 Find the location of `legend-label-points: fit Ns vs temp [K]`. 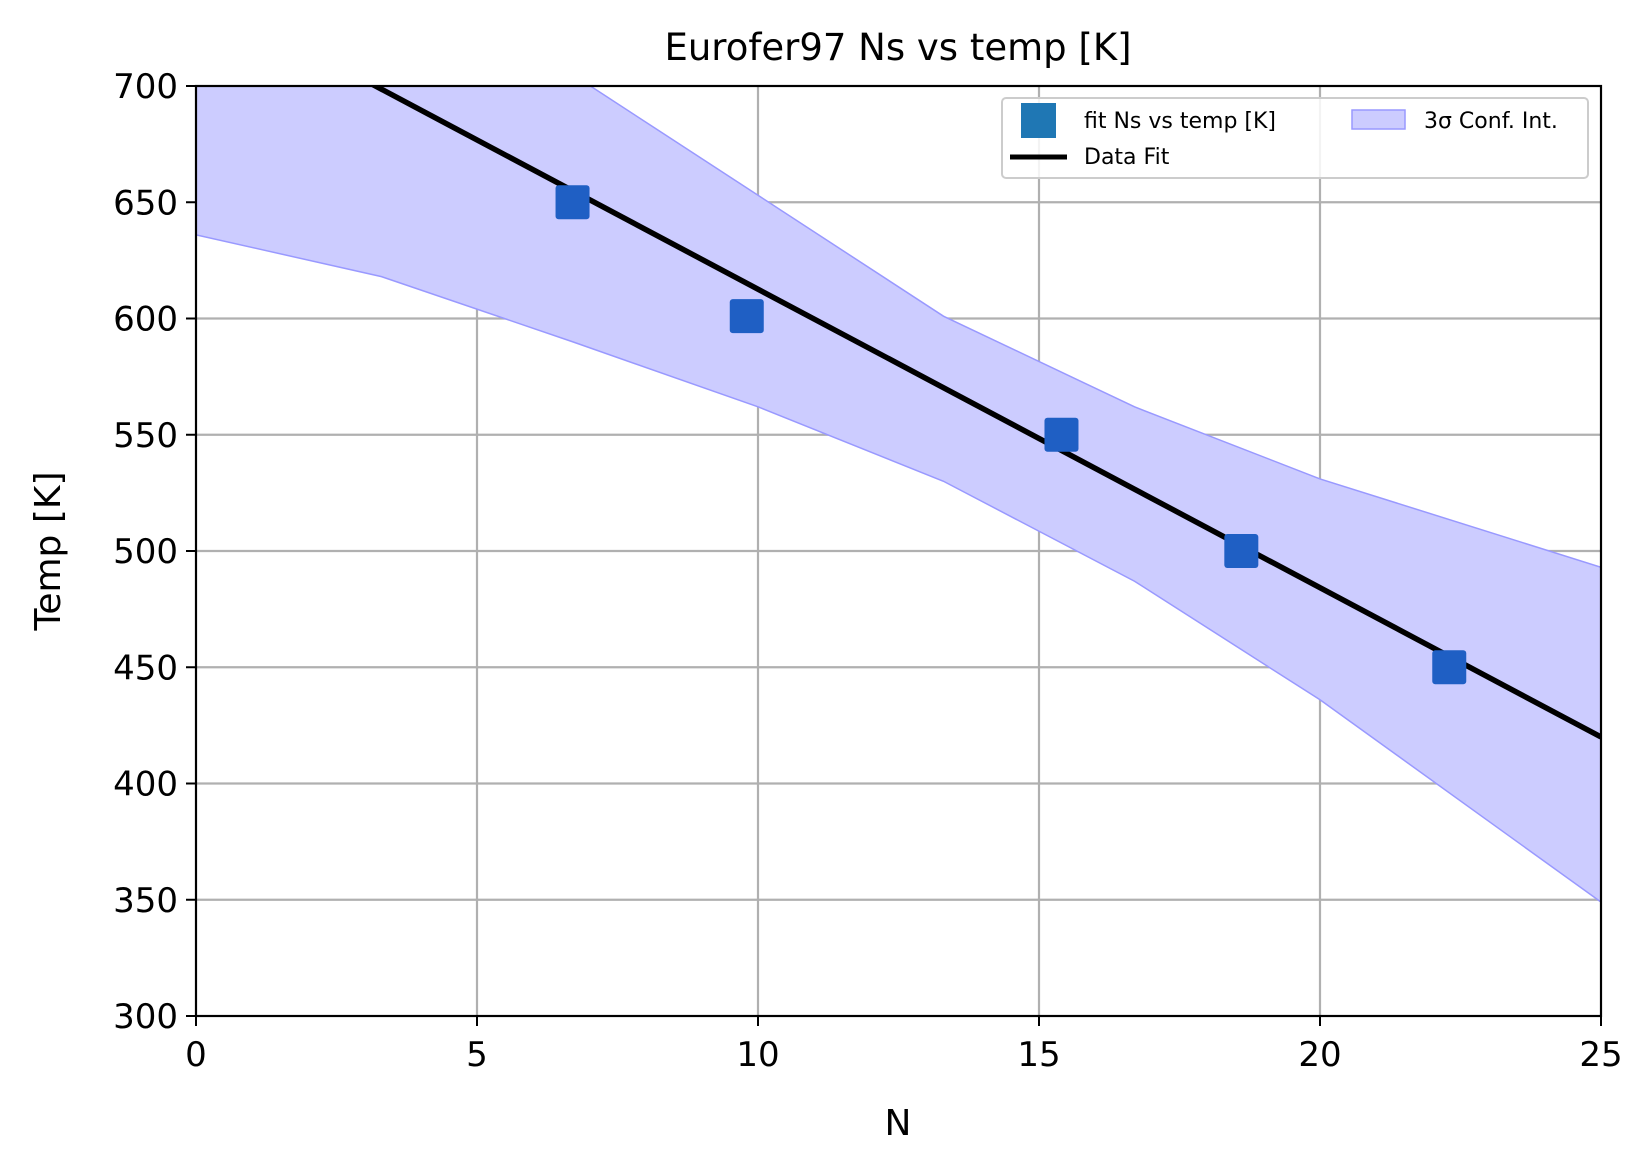

legend-label-points: fit Ns vs temp [K] is located at coordinates (1180, 121).